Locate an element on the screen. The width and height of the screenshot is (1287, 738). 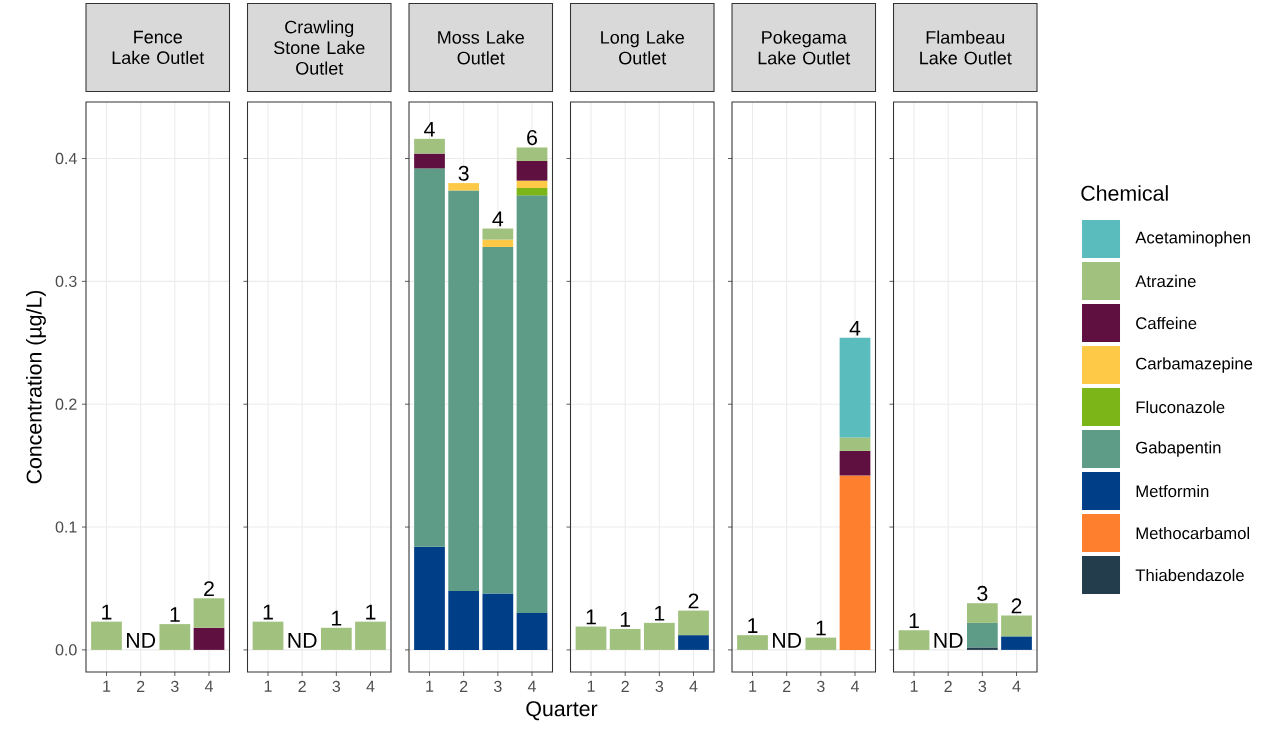
y-axis-title: Concentration (µg/L) is located at coordinates (36, 387).